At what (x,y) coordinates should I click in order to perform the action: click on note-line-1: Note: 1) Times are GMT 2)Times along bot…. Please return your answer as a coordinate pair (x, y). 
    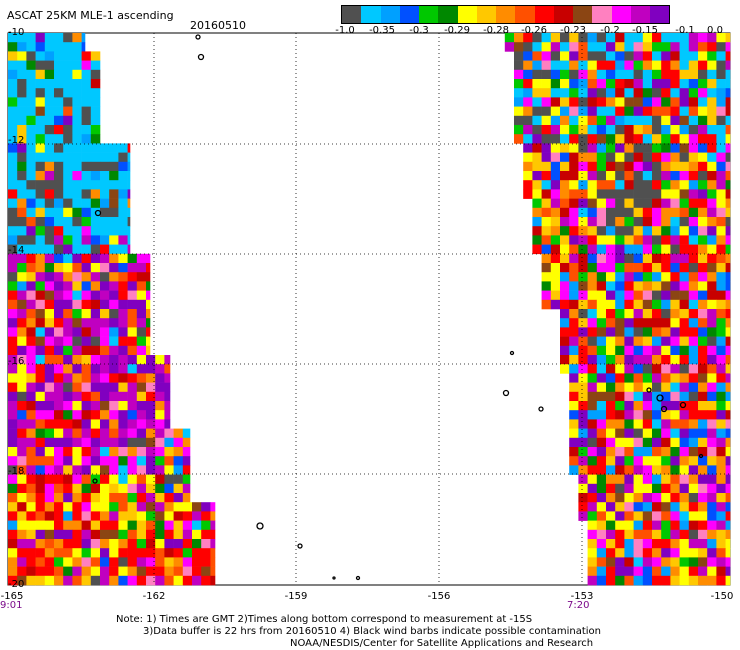
    Looking at the image, I should click on (324, 619).